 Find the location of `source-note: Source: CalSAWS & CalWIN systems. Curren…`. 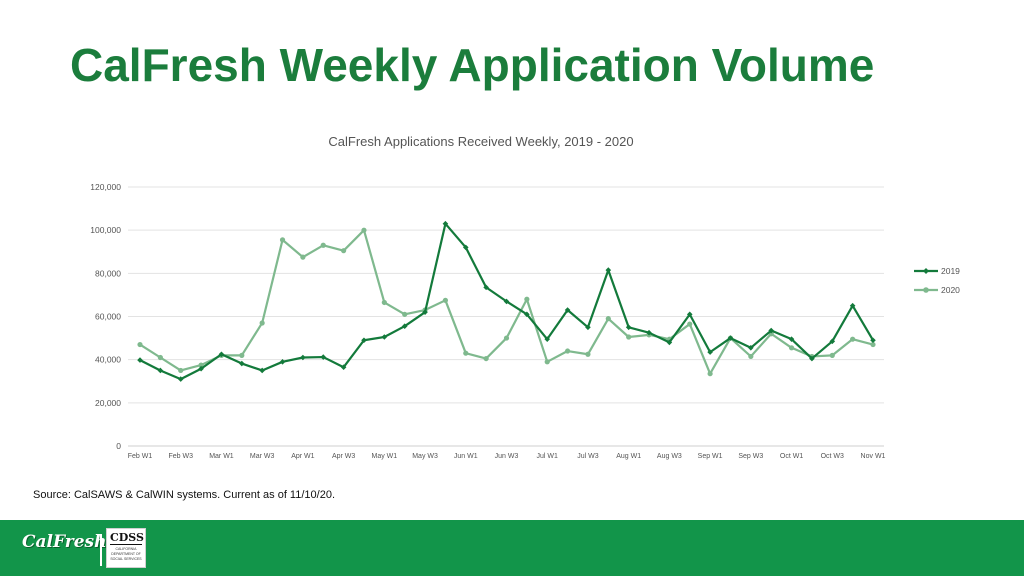

source-note: Source: CalSAWS & CalWIN systems. Curren… is located at coordinates (184, 495).